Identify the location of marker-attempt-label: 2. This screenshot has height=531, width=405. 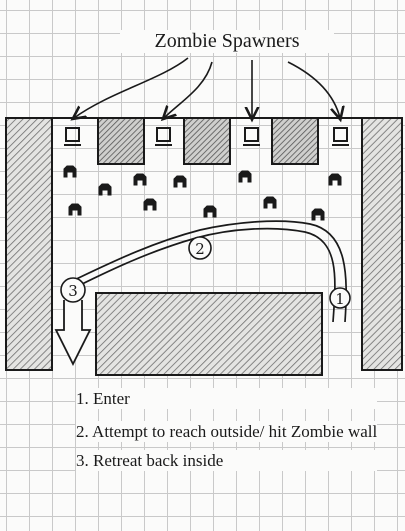
(200, 249).